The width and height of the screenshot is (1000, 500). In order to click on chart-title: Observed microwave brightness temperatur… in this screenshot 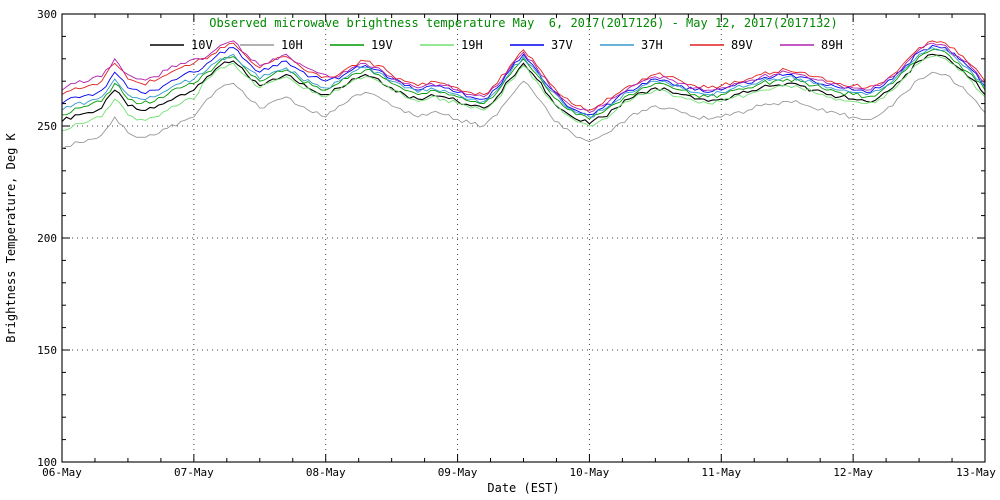, I will do `click(523, 23)`.